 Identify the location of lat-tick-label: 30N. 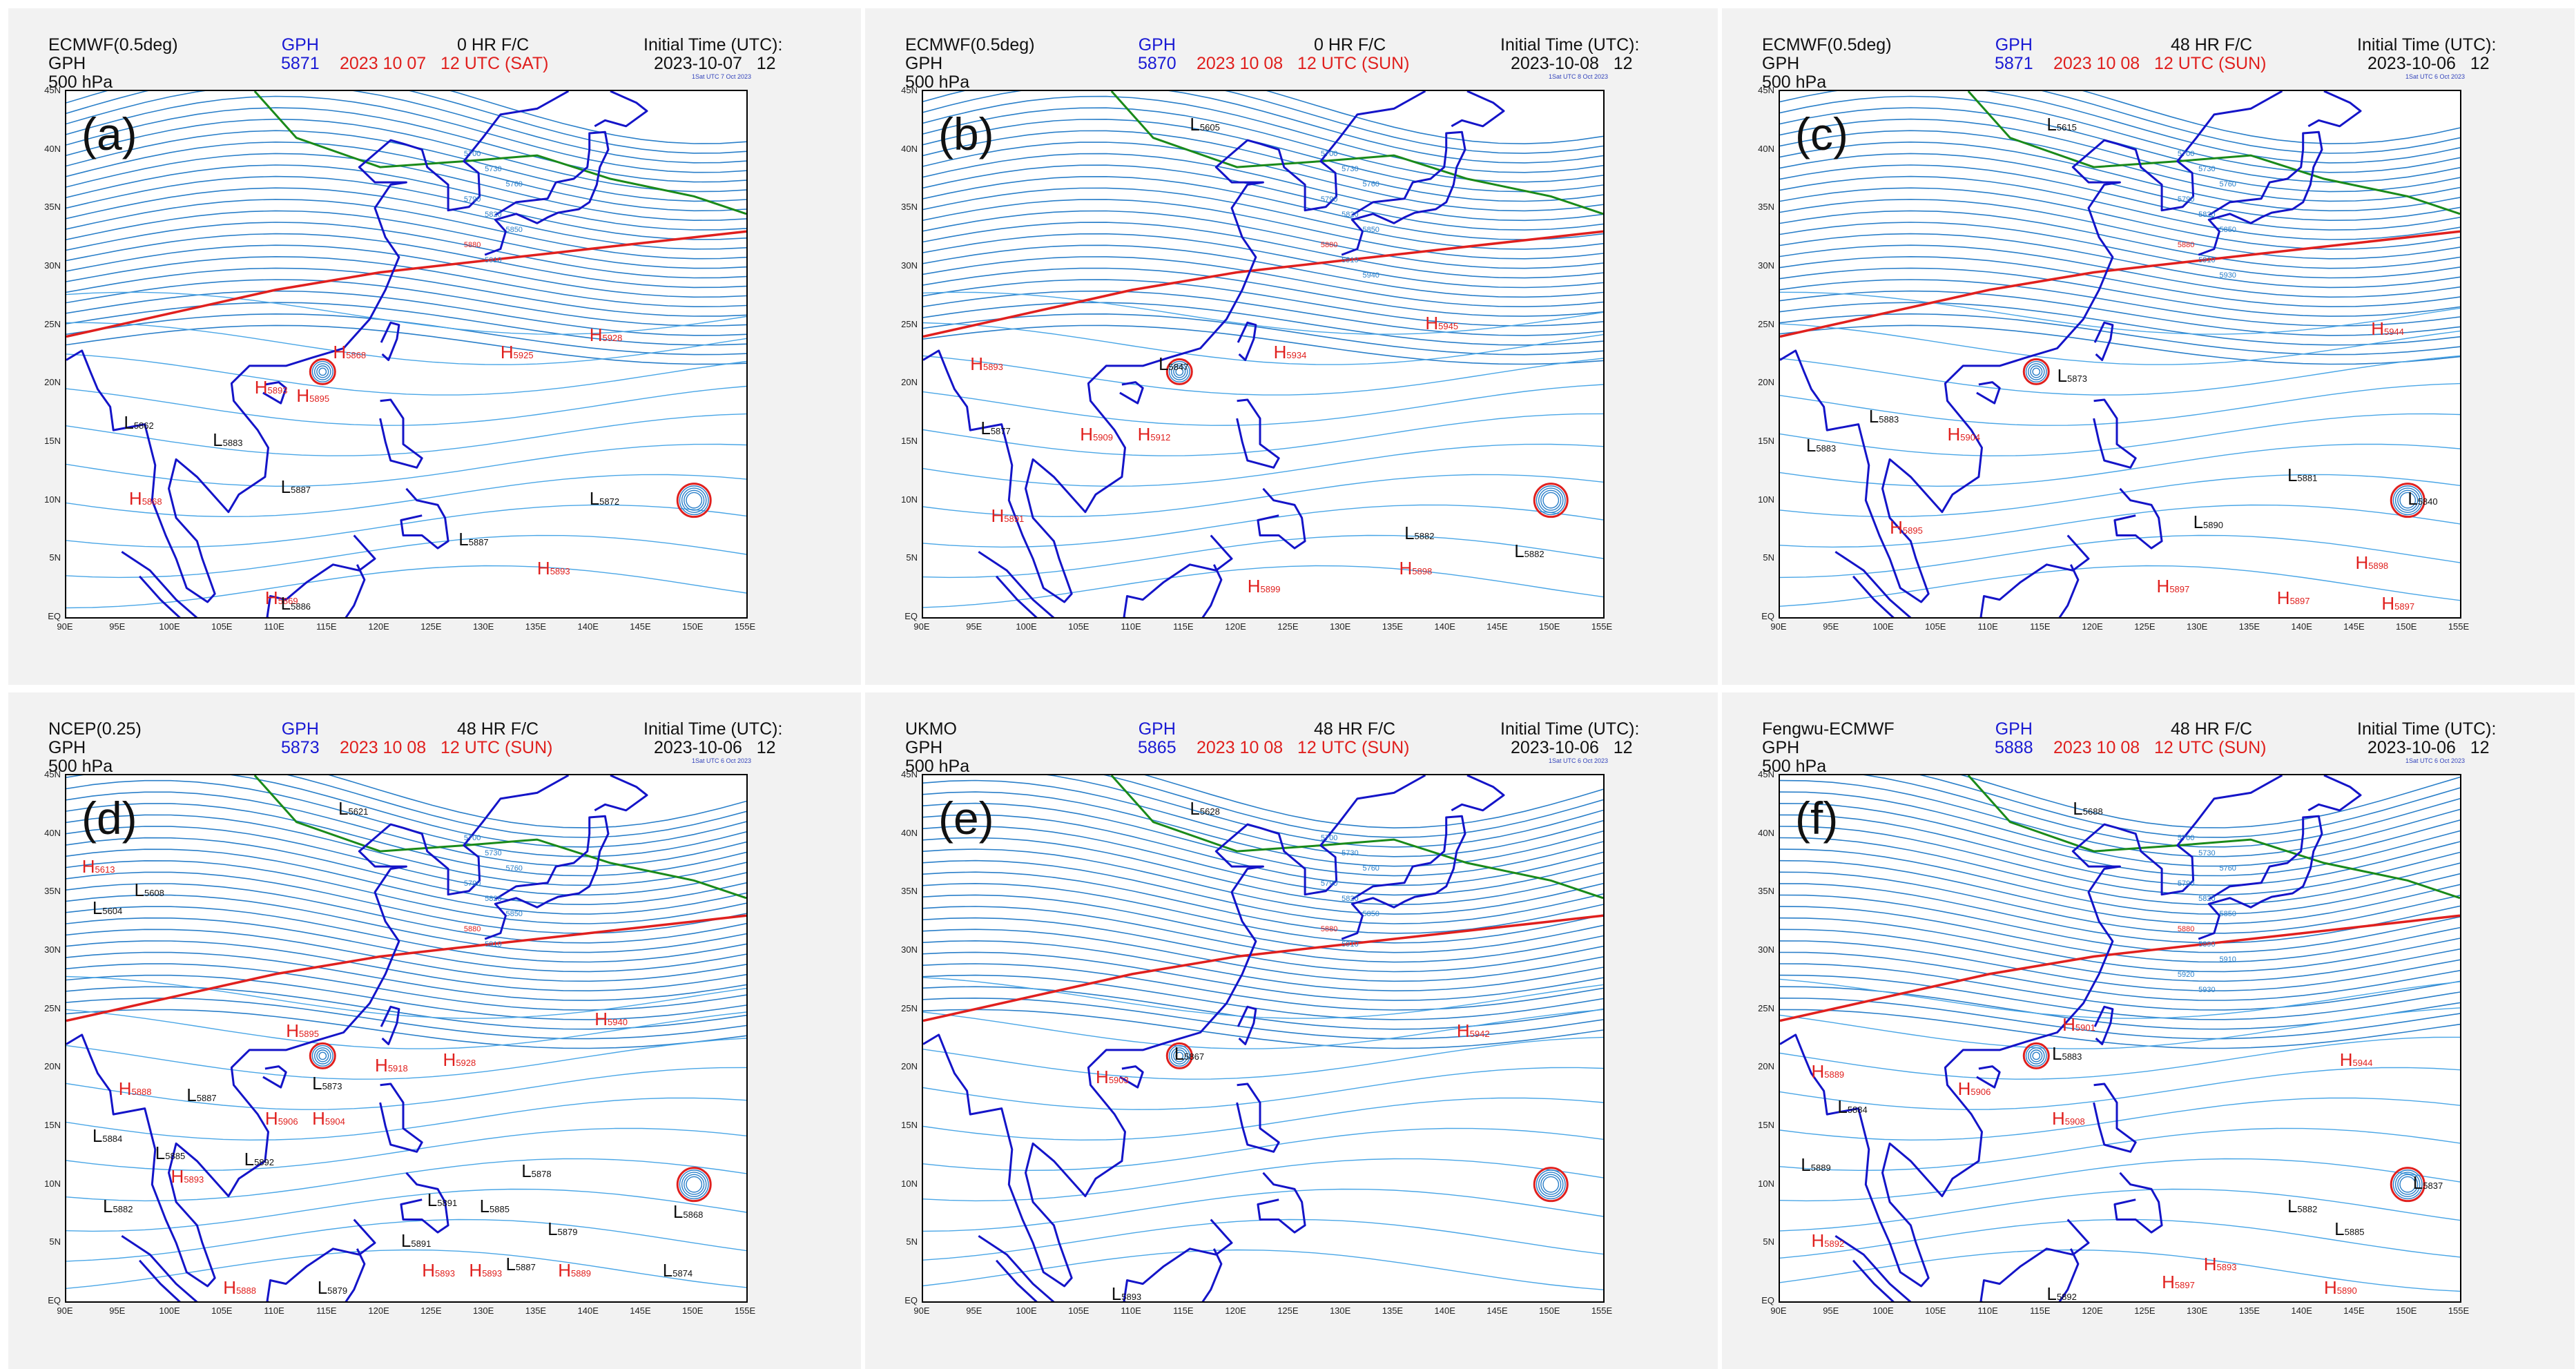
(1766, 949).